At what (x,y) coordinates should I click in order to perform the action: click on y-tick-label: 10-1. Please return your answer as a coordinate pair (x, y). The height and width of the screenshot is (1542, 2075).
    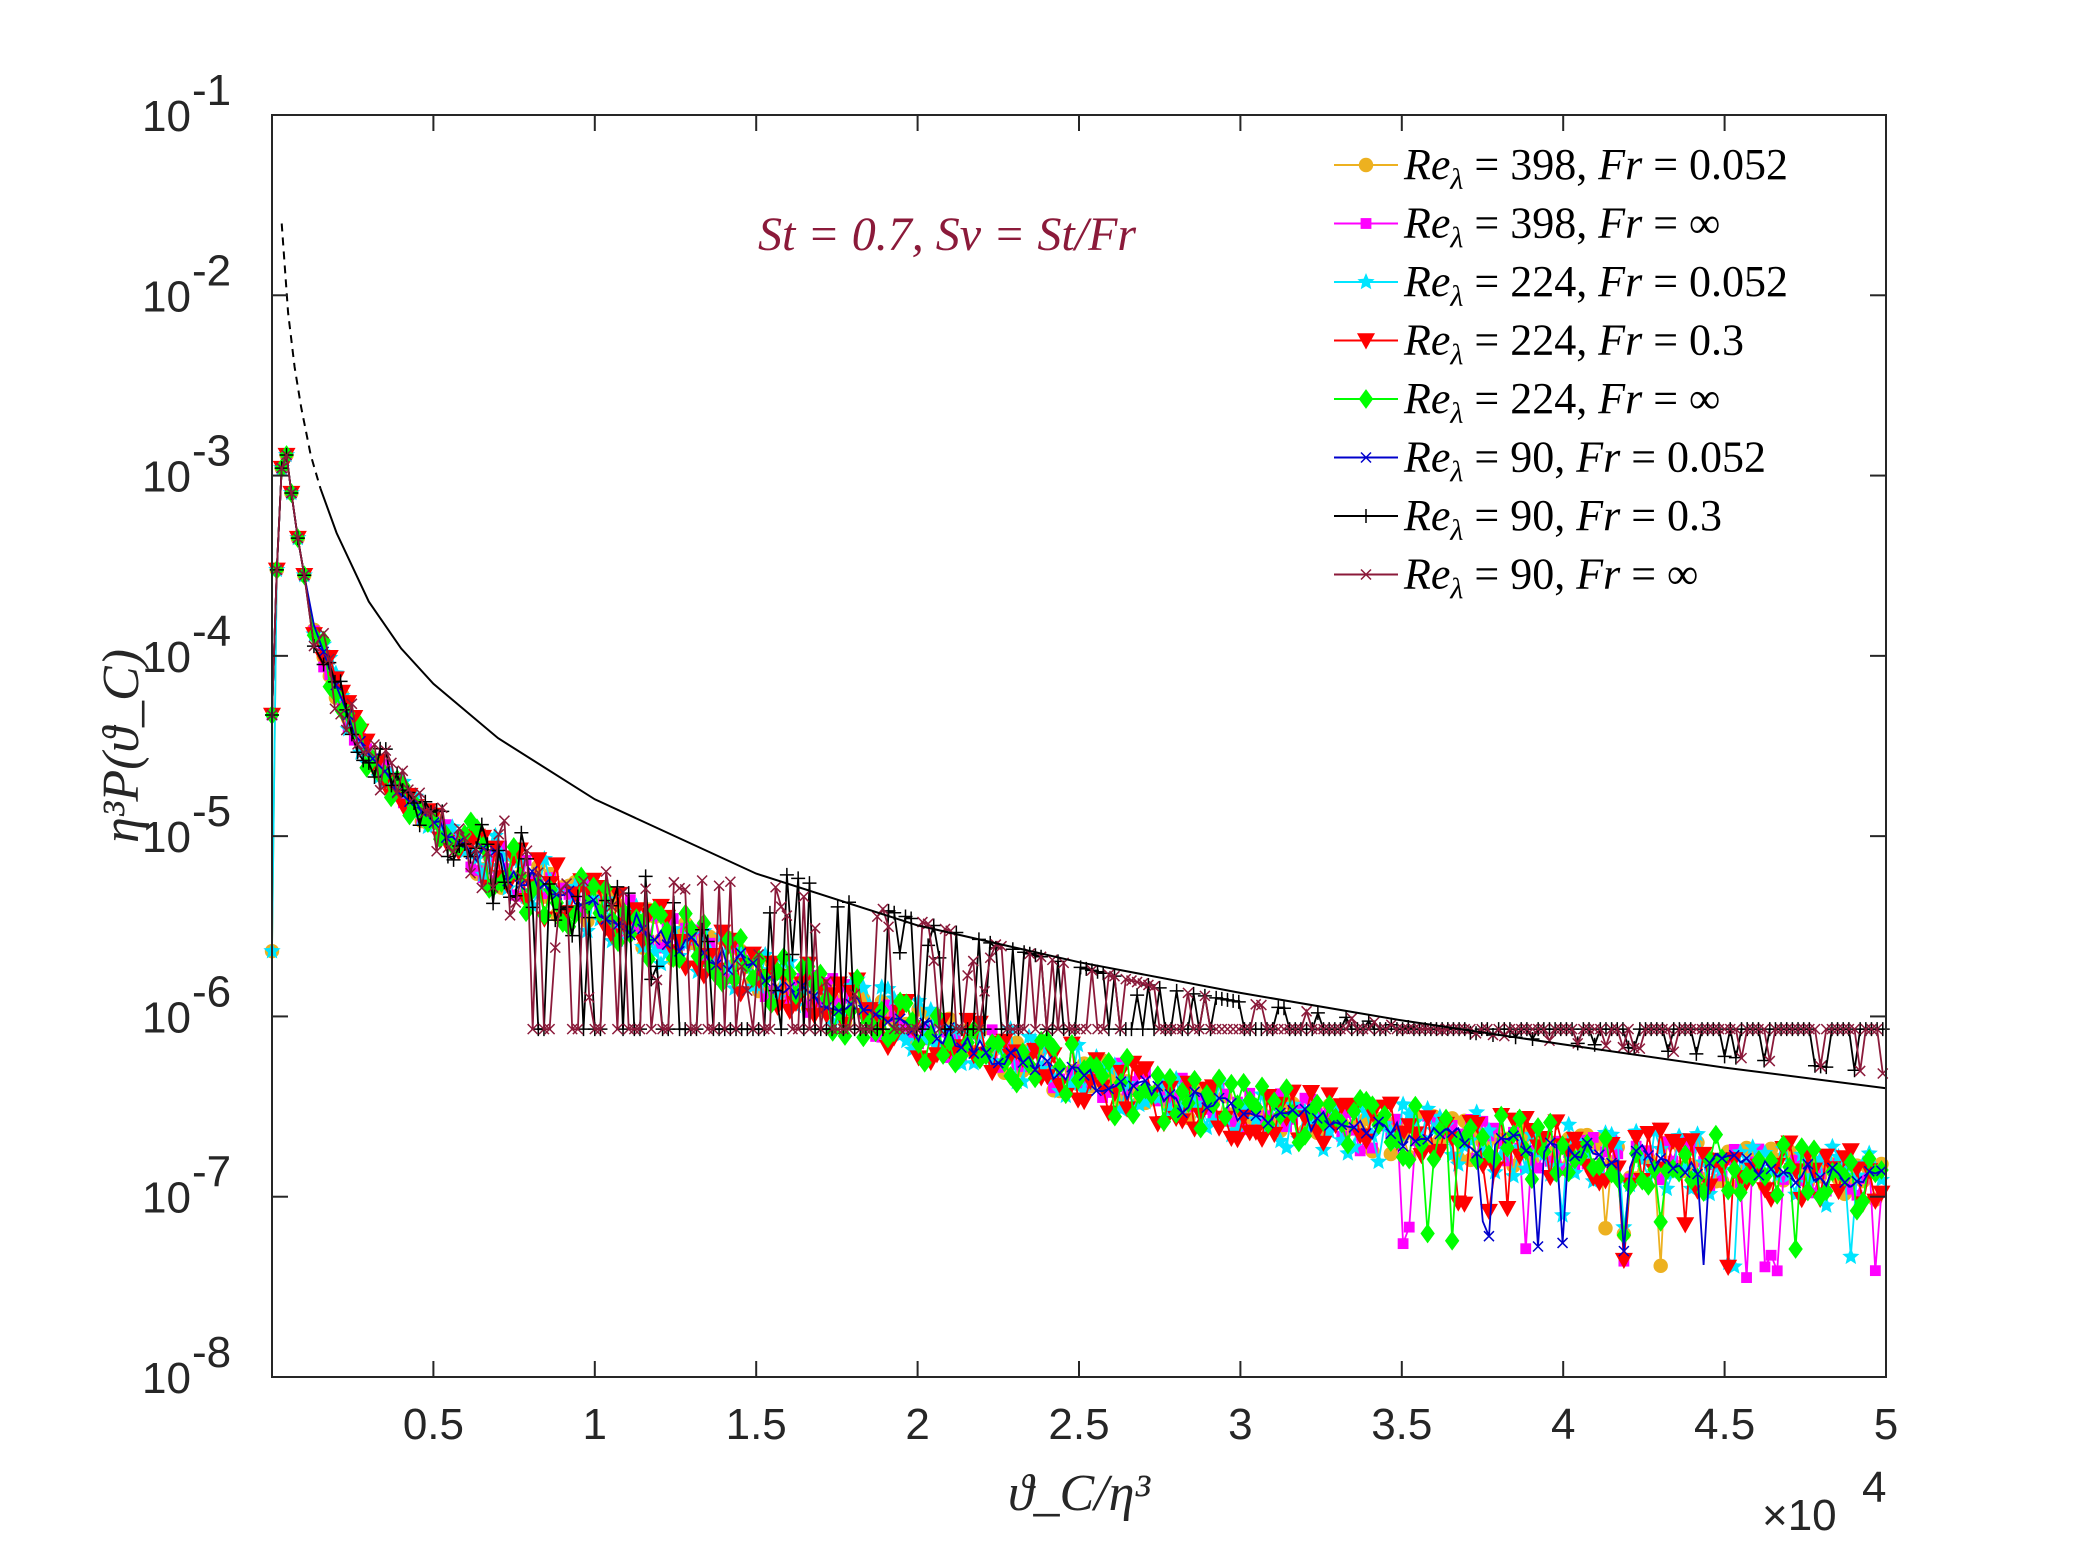
    Looking at the image, I should click on (186, 103).